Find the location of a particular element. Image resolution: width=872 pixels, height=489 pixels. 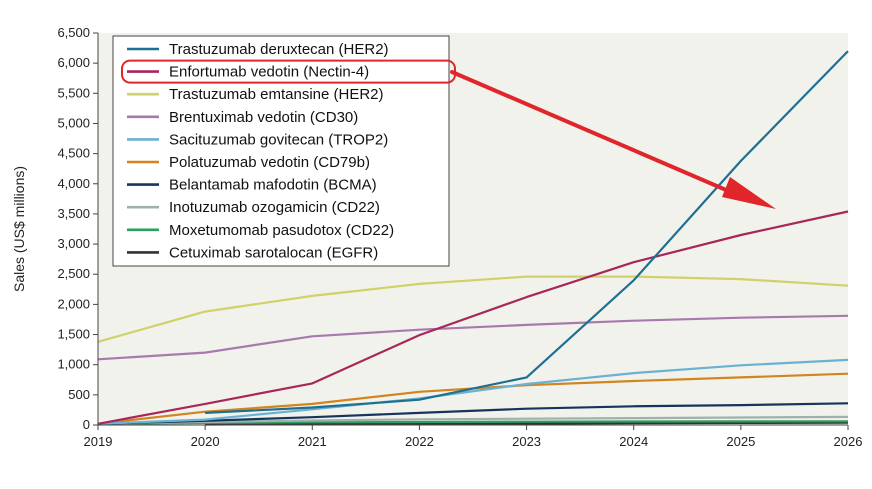

x-tick-label: 2019 is located at coordinates (98, 441).